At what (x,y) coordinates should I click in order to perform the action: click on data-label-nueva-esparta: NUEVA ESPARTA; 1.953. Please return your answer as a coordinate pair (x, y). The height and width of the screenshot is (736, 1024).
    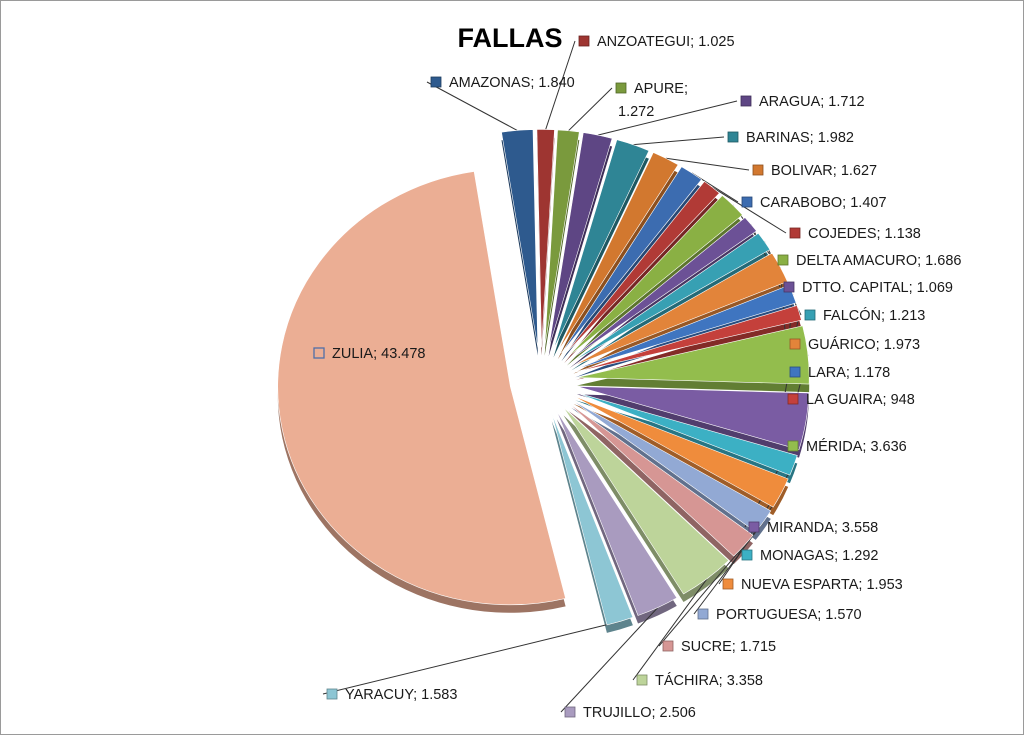
    Looking at the image, I should click on (812, 585).